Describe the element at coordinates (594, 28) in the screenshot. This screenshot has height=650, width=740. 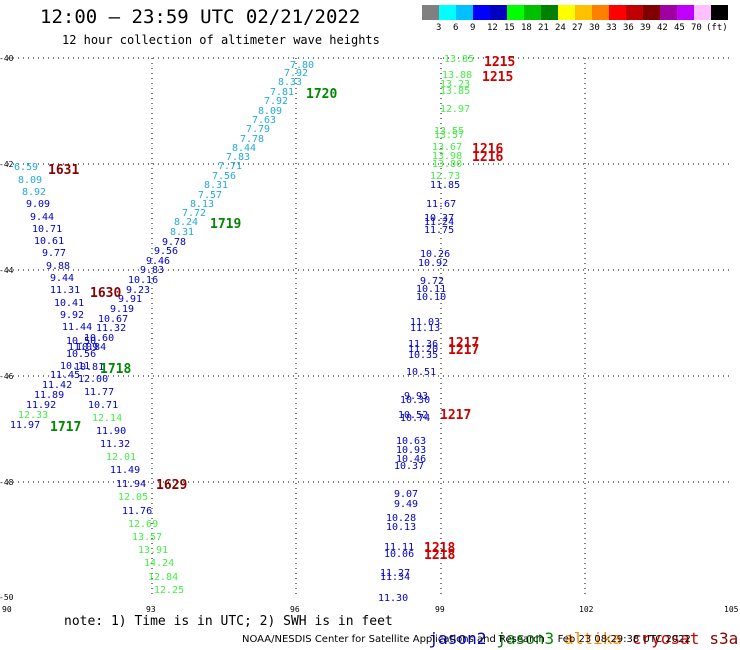
I see `scale-label: 30` at that location.